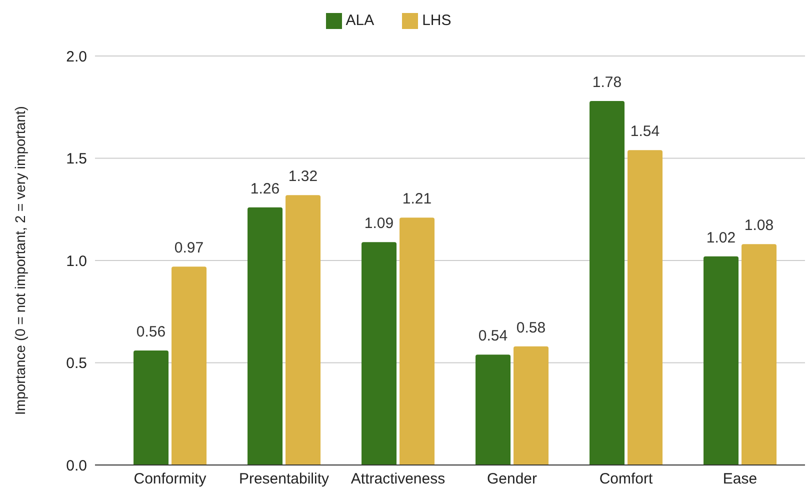  I want to click on legend-label: LHS, so click(437, 20).